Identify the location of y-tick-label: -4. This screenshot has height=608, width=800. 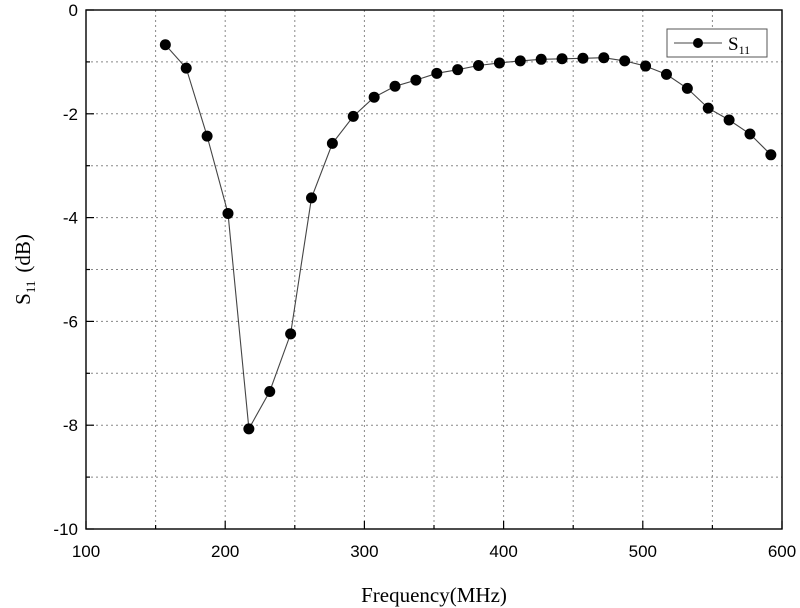
(70, 218).